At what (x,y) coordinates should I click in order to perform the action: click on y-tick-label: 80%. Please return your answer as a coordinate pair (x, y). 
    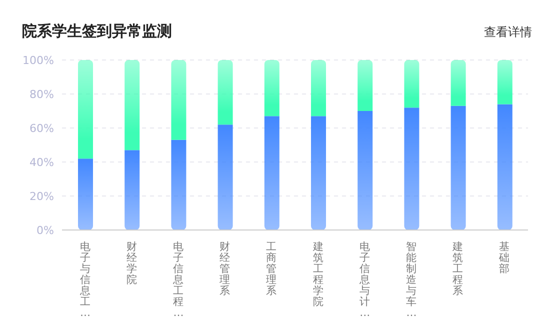
    Looking at the image, I should click on (42, 94).